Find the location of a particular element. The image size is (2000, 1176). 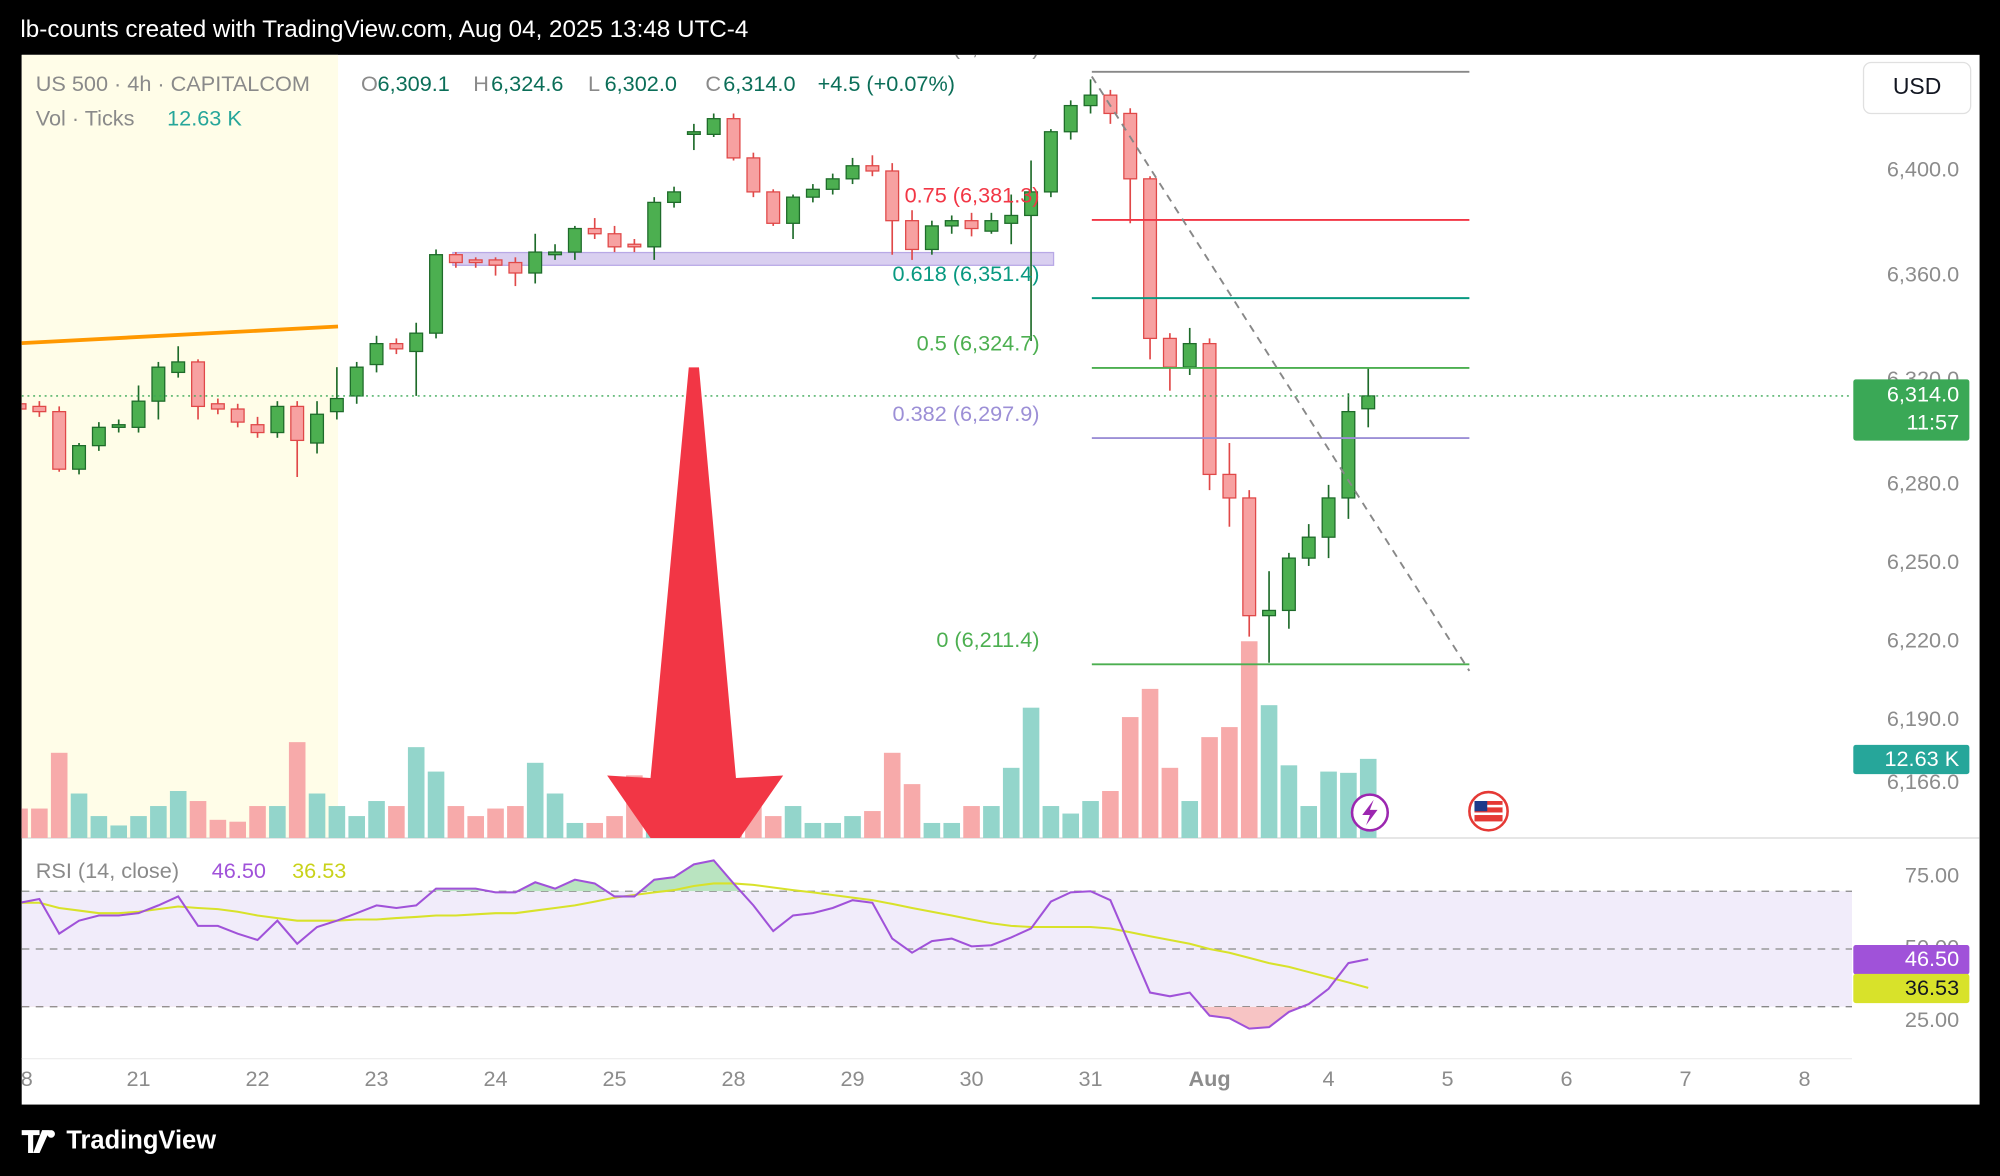

fib-label: 0.75 (6,381.3) is located at coordinates (972, 195).